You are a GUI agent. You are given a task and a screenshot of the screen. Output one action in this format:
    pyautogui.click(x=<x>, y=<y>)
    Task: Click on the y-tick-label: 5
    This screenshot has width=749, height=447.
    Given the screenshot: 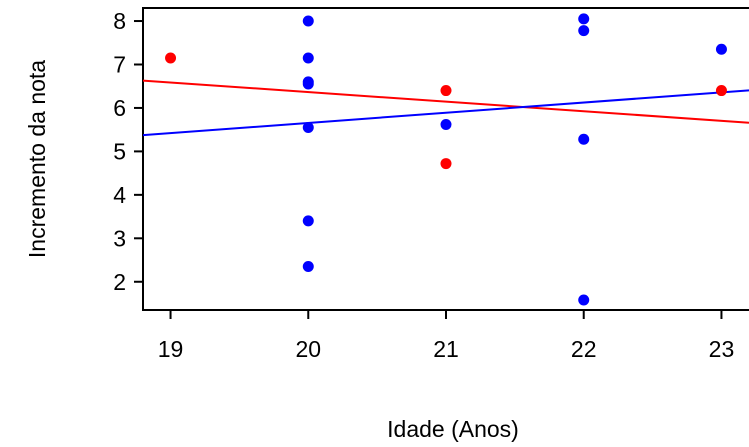 What is the action you would take?
    pyautogui.click(x=119, y=151)
    